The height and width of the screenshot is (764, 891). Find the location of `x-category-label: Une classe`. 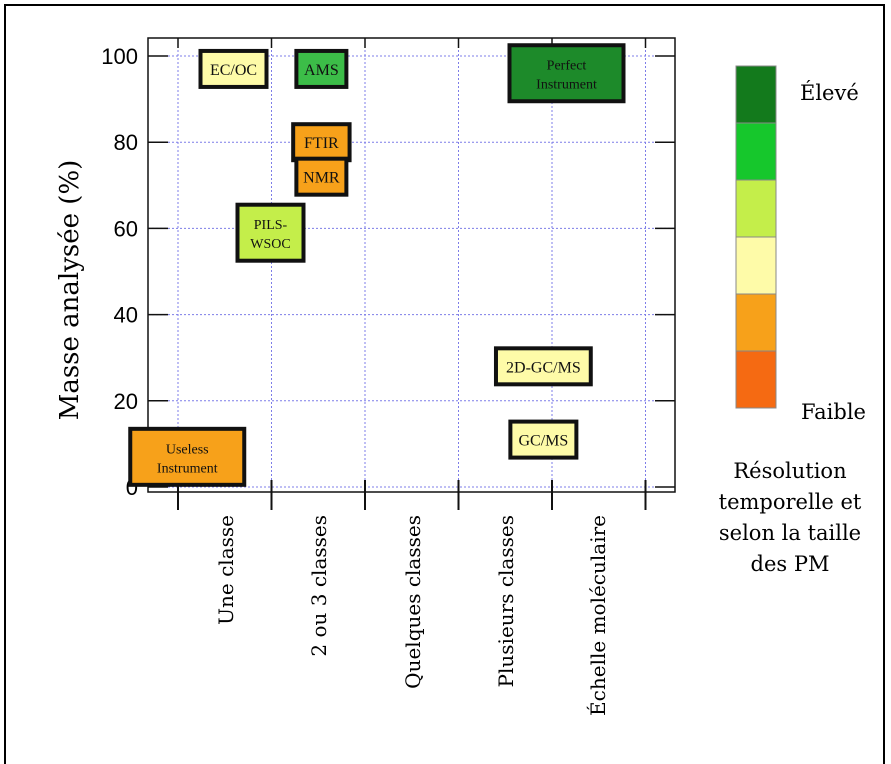

x-category-label: Une classe is located at coordinates (226, 570).